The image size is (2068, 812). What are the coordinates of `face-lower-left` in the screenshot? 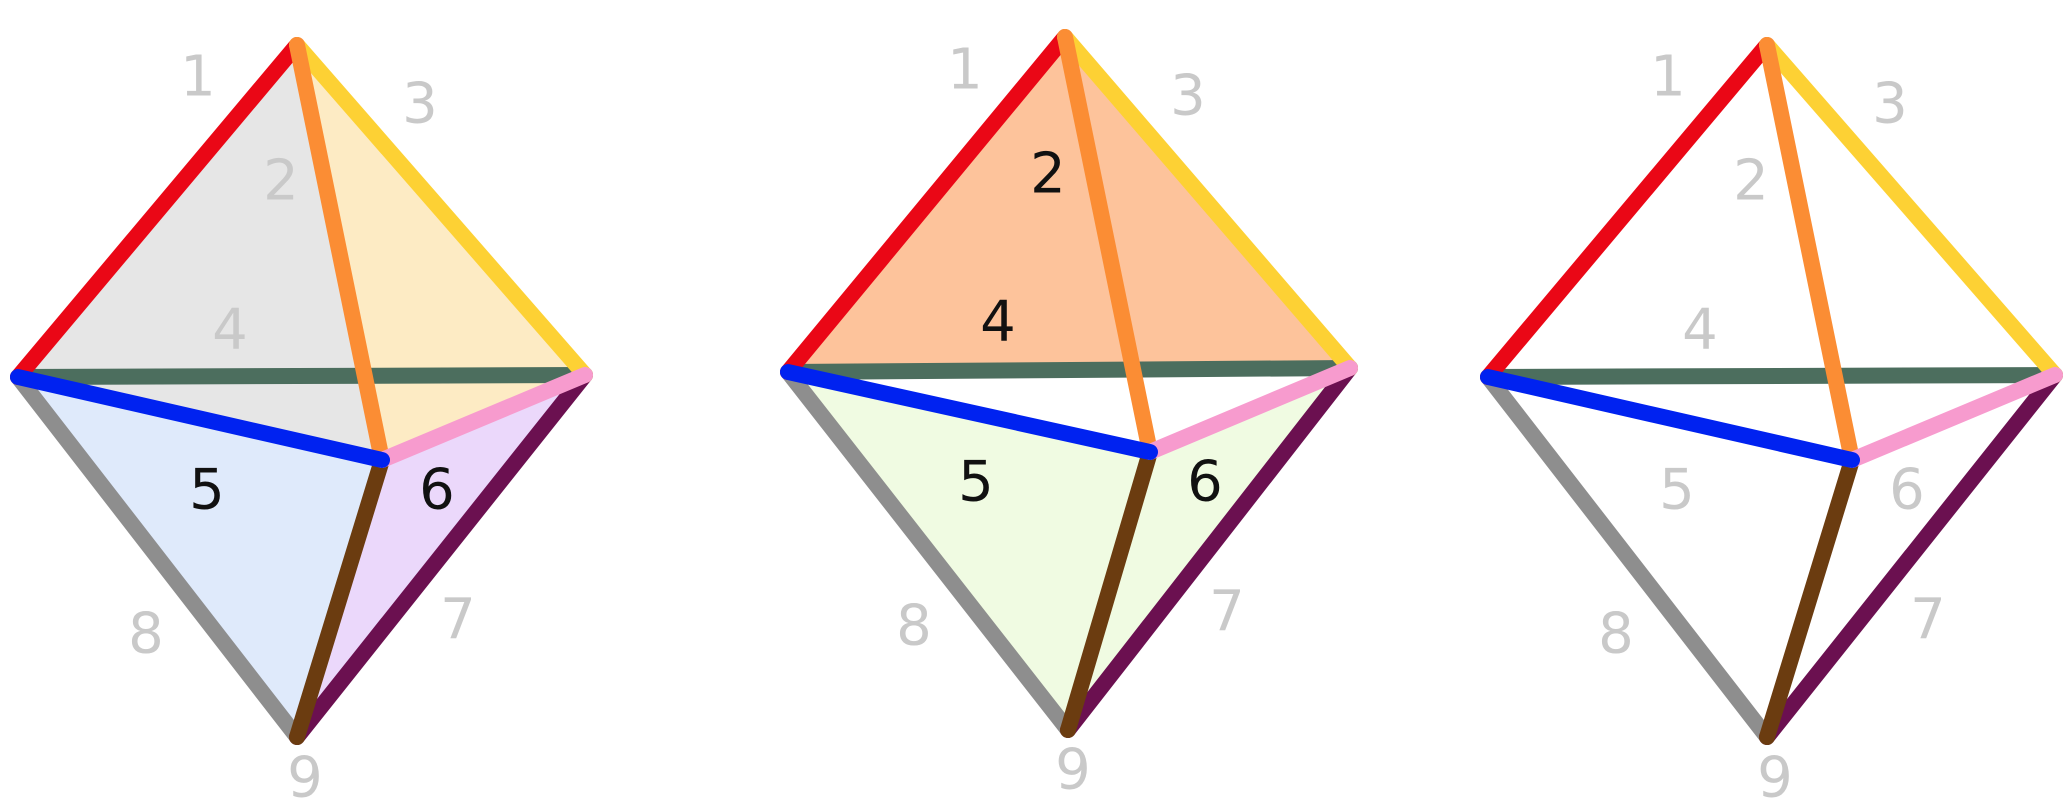 It's located at (200, 557).